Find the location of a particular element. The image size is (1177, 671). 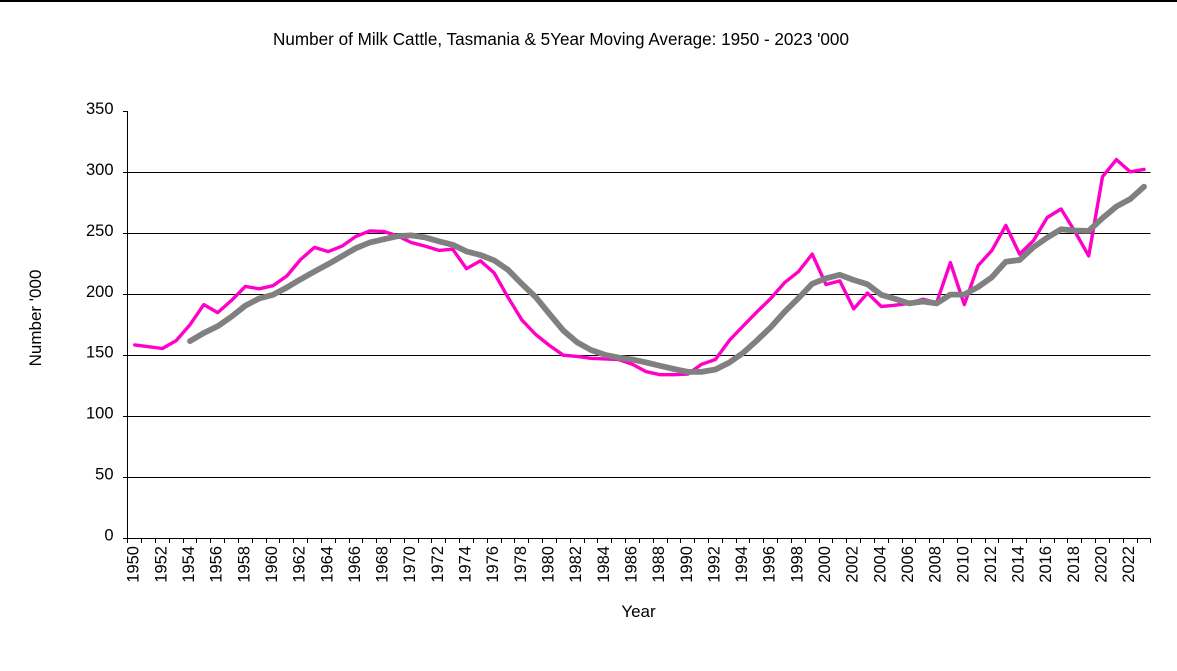

svg-text: 1996 is located at coordinates (770, 564).